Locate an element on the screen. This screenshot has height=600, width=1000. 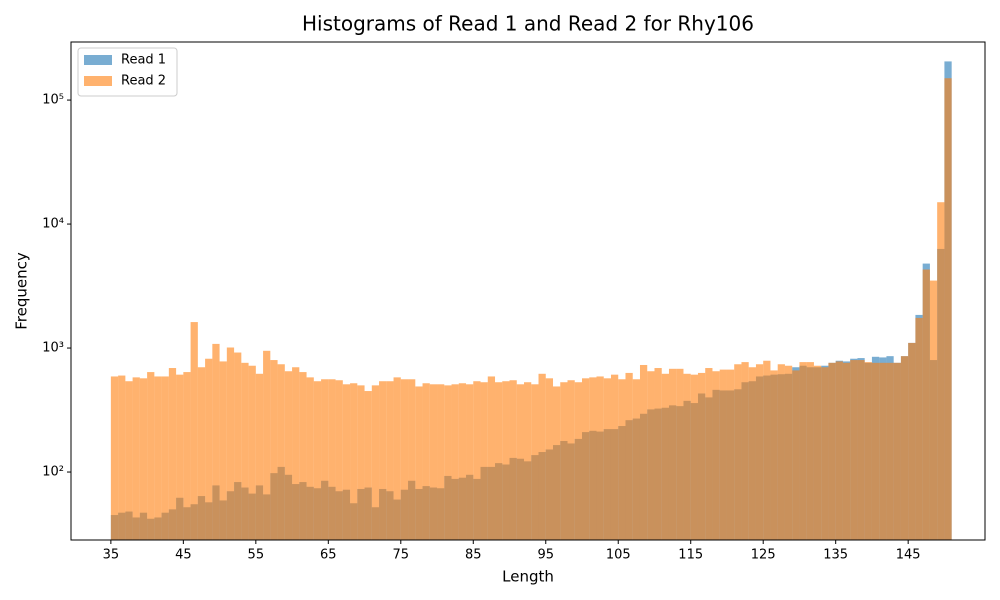
x-tick-label: 145 is located at coordinates (908, 555).